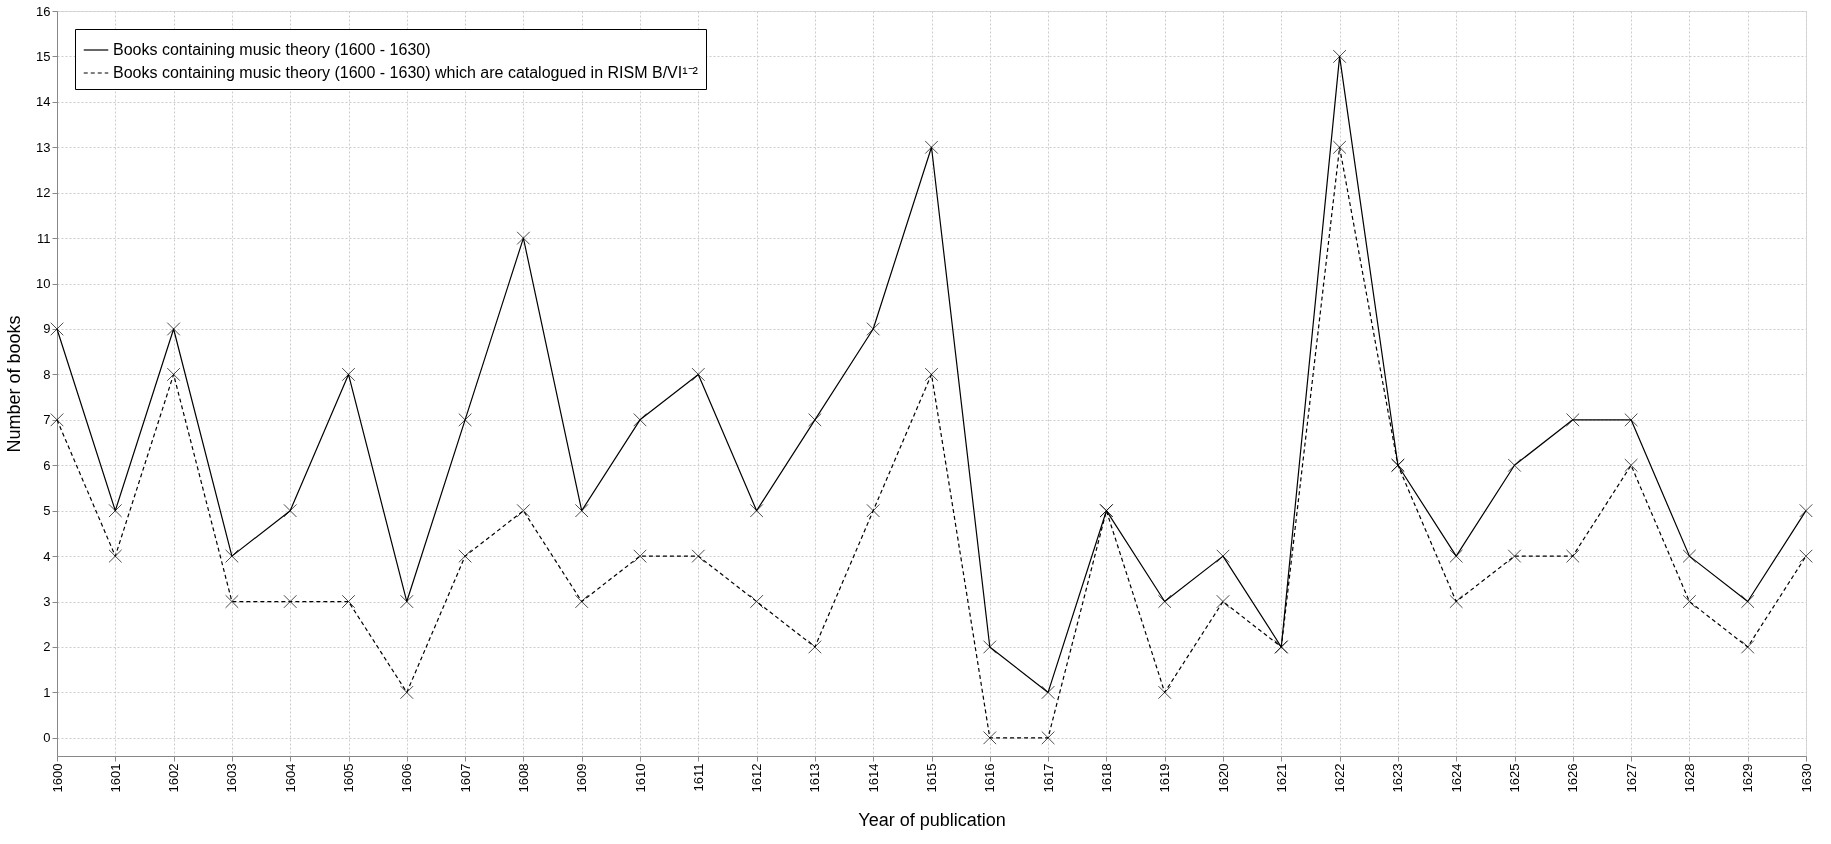  Describe the element at coordinates (406, 72) in the screenshot. I see `legend-label: Books containing music theory (1600 - 1630) which are catalogued in RISM B/VI¹⁻²` at that location.